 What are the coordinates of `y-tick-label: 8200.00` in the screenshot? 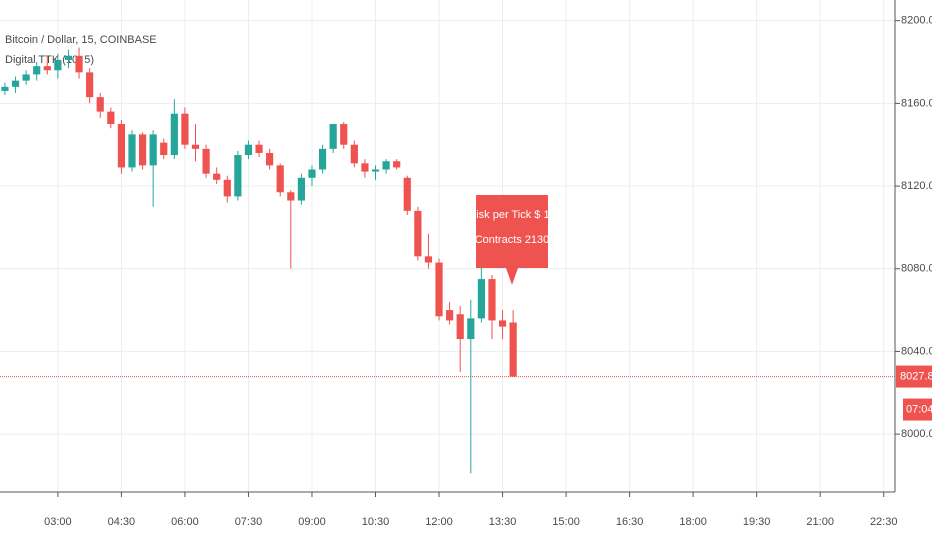 It's located at (916, 21).